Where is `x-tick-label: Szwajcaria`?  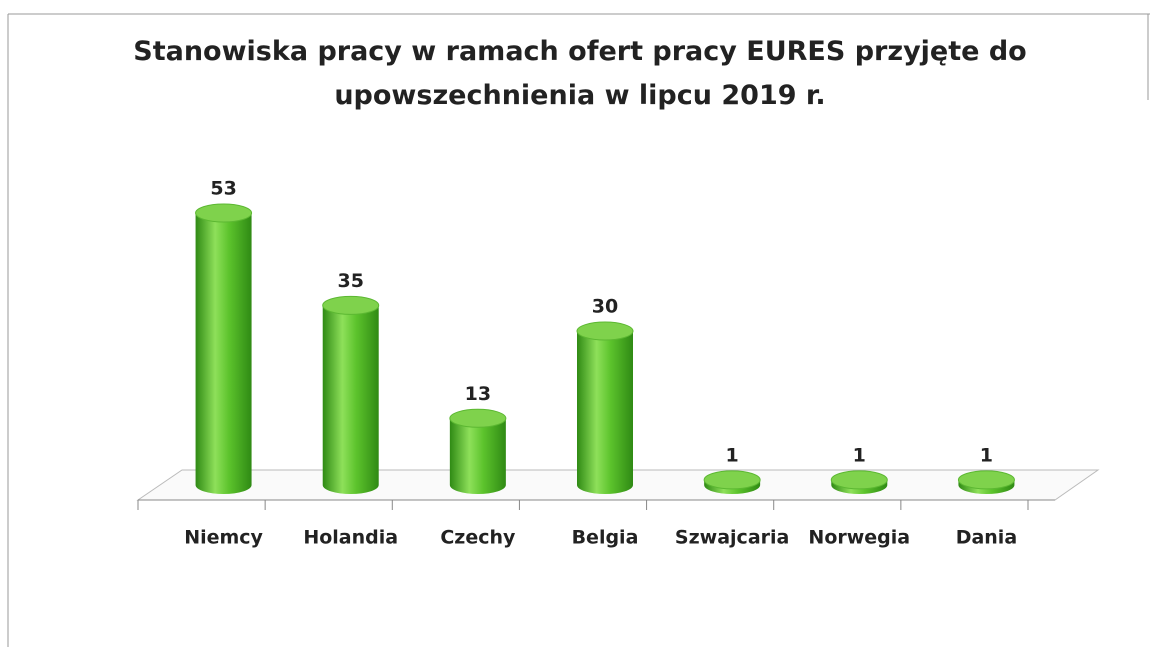
x-tick-label: Szwajcaria is located at coordinates (732, 538).